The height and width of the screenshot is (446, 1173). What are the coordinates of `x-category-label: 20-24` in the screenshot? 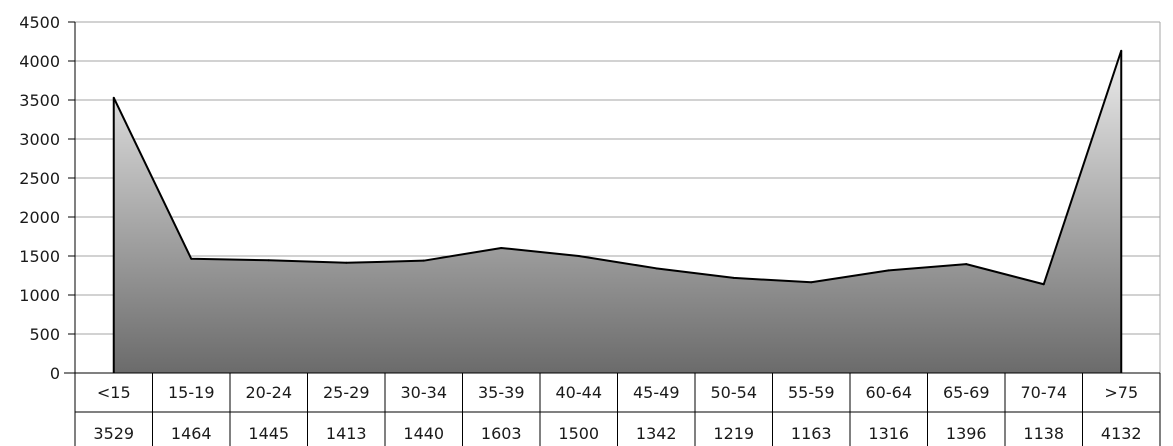 It's located at (269, 392).